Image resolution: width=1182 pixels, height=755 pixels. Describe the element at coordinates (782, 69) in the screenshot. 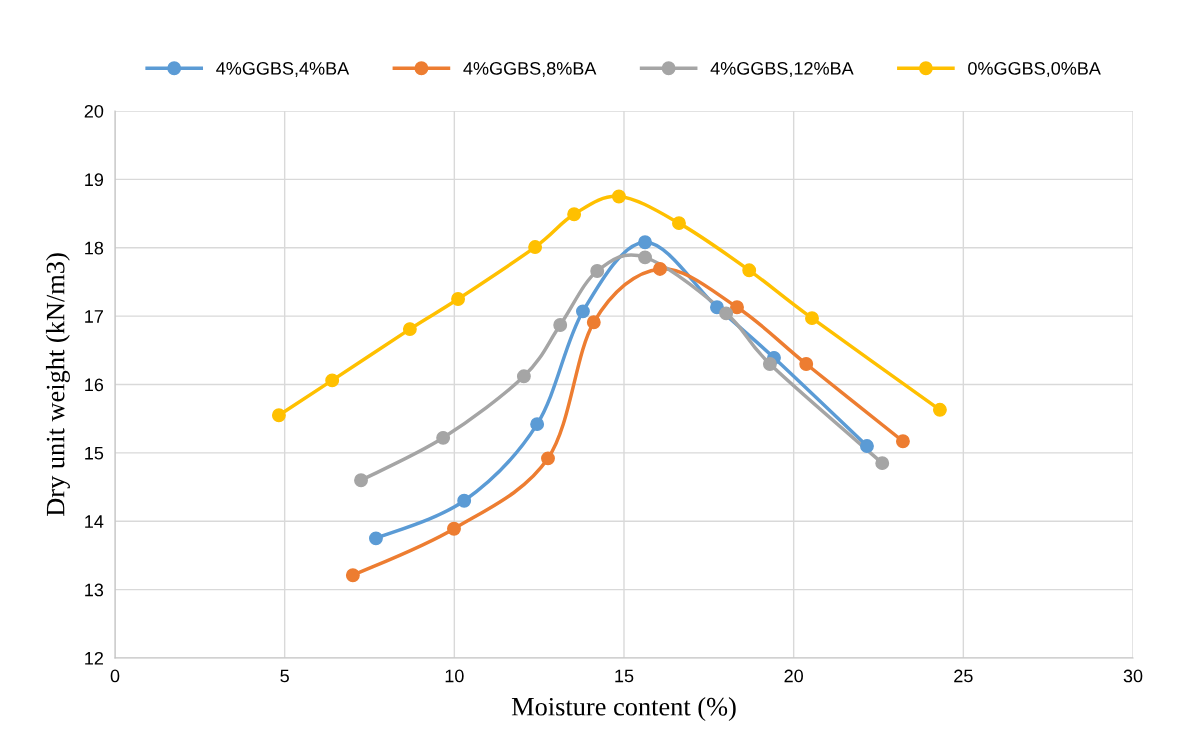

I see `legend-label: 4%GGBS,12%BA` at that location.